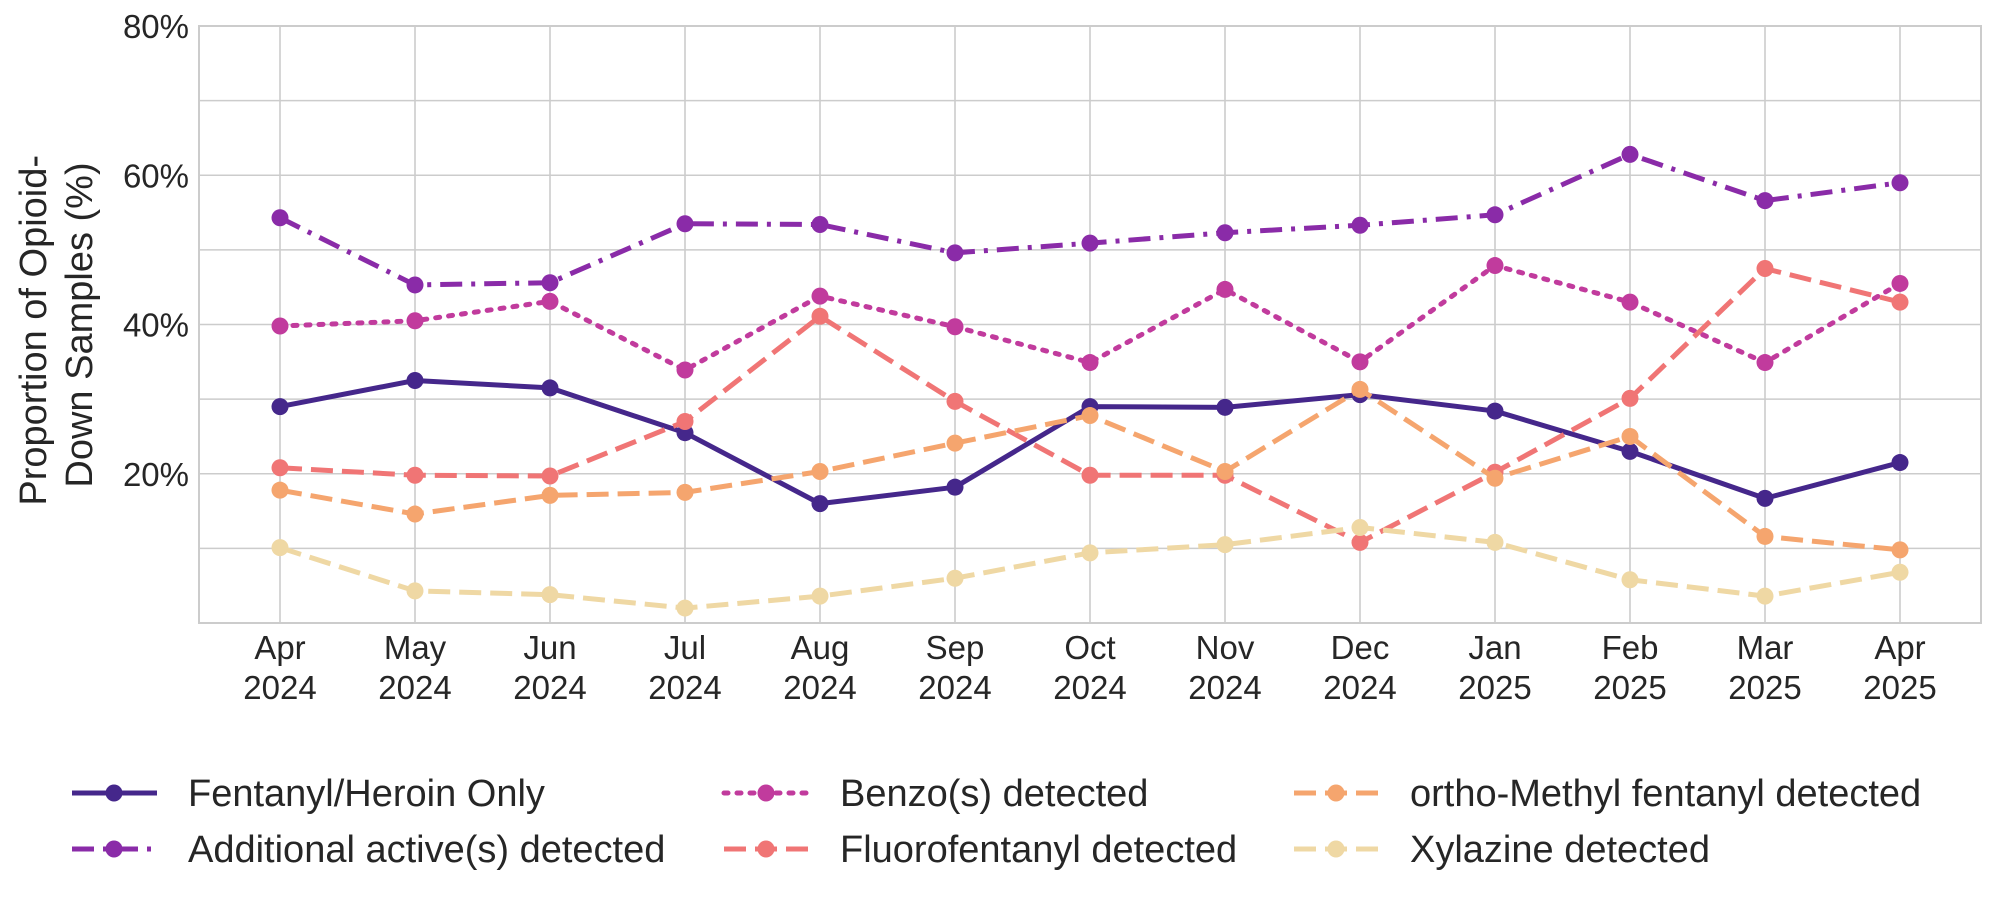  I want to click on x-tick-month: Jun, so click(549, 647).